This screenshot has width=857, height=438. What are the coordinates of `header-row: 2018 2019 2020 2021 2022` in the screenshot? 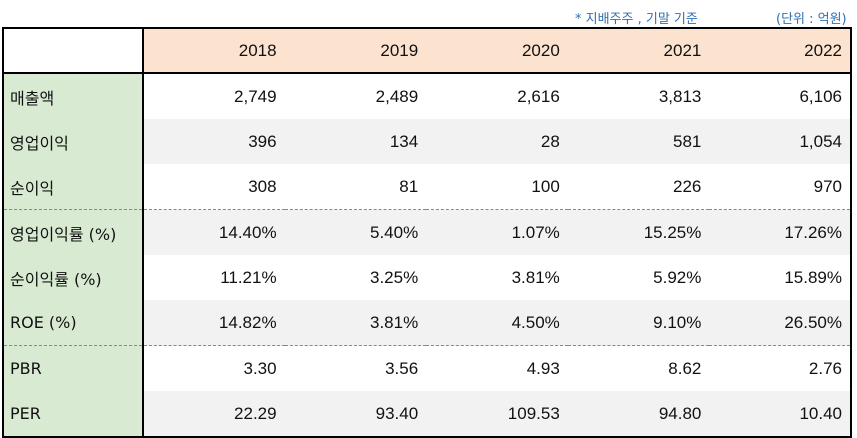 It's located at (427, 51).